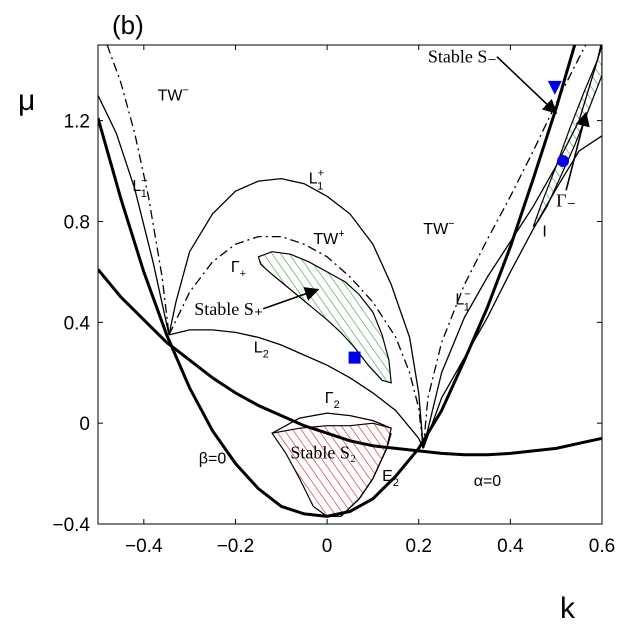 The image size is (632, 626). Describe the element at coordinates (84, 424) in the screenshot. I see `y-tick-label: 0` at that location.